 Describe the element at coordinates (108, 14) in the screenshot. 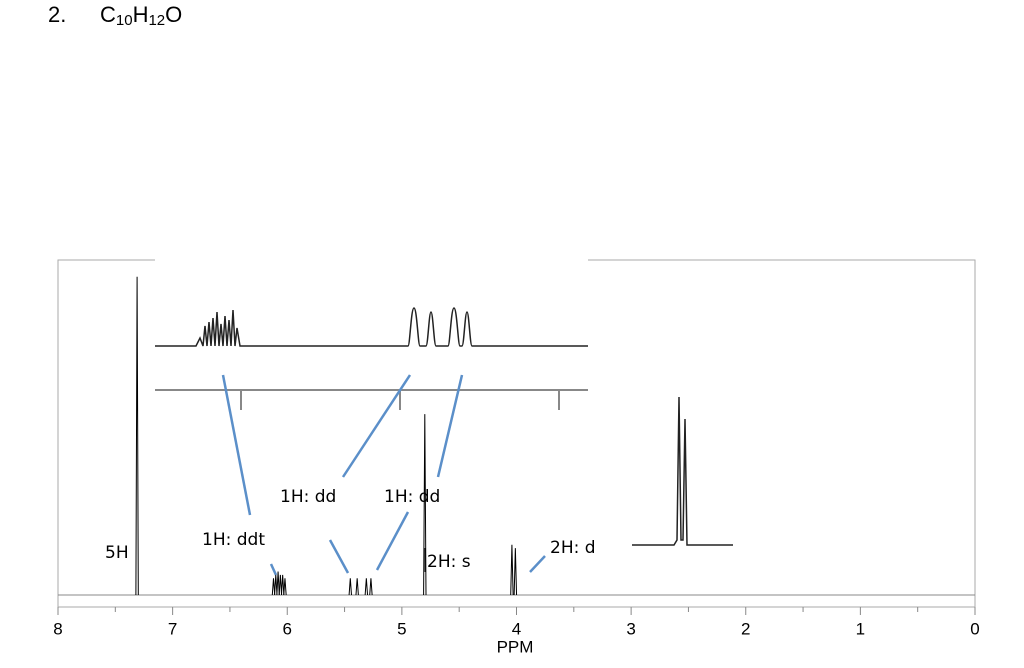

I see `formula-part: C` at that location.